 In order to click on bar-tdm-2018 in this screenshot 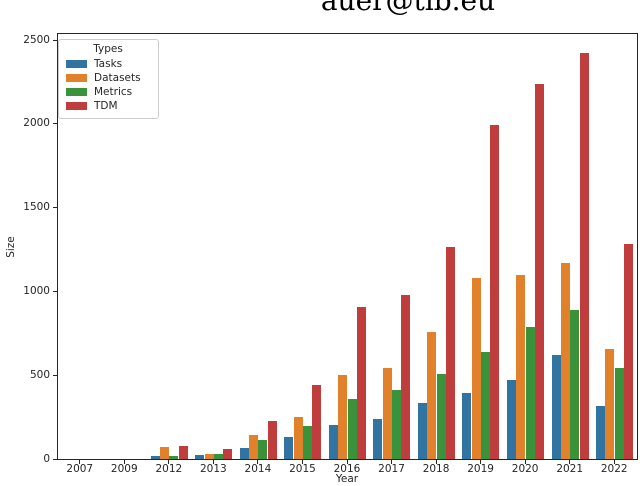, I will do `click(450, 353)`.